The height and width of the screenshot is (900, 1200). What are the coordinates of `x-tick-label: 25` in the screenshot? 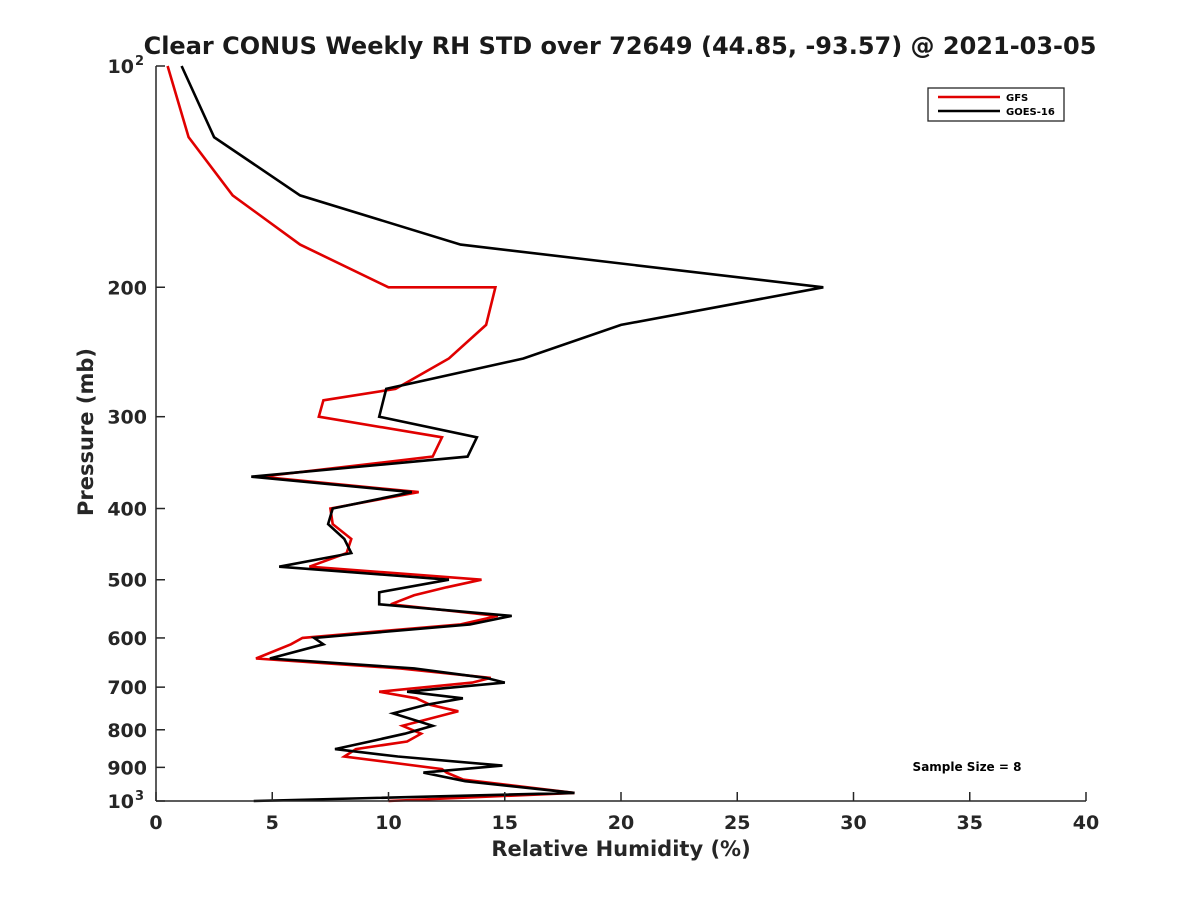 It's located at (737, 823).